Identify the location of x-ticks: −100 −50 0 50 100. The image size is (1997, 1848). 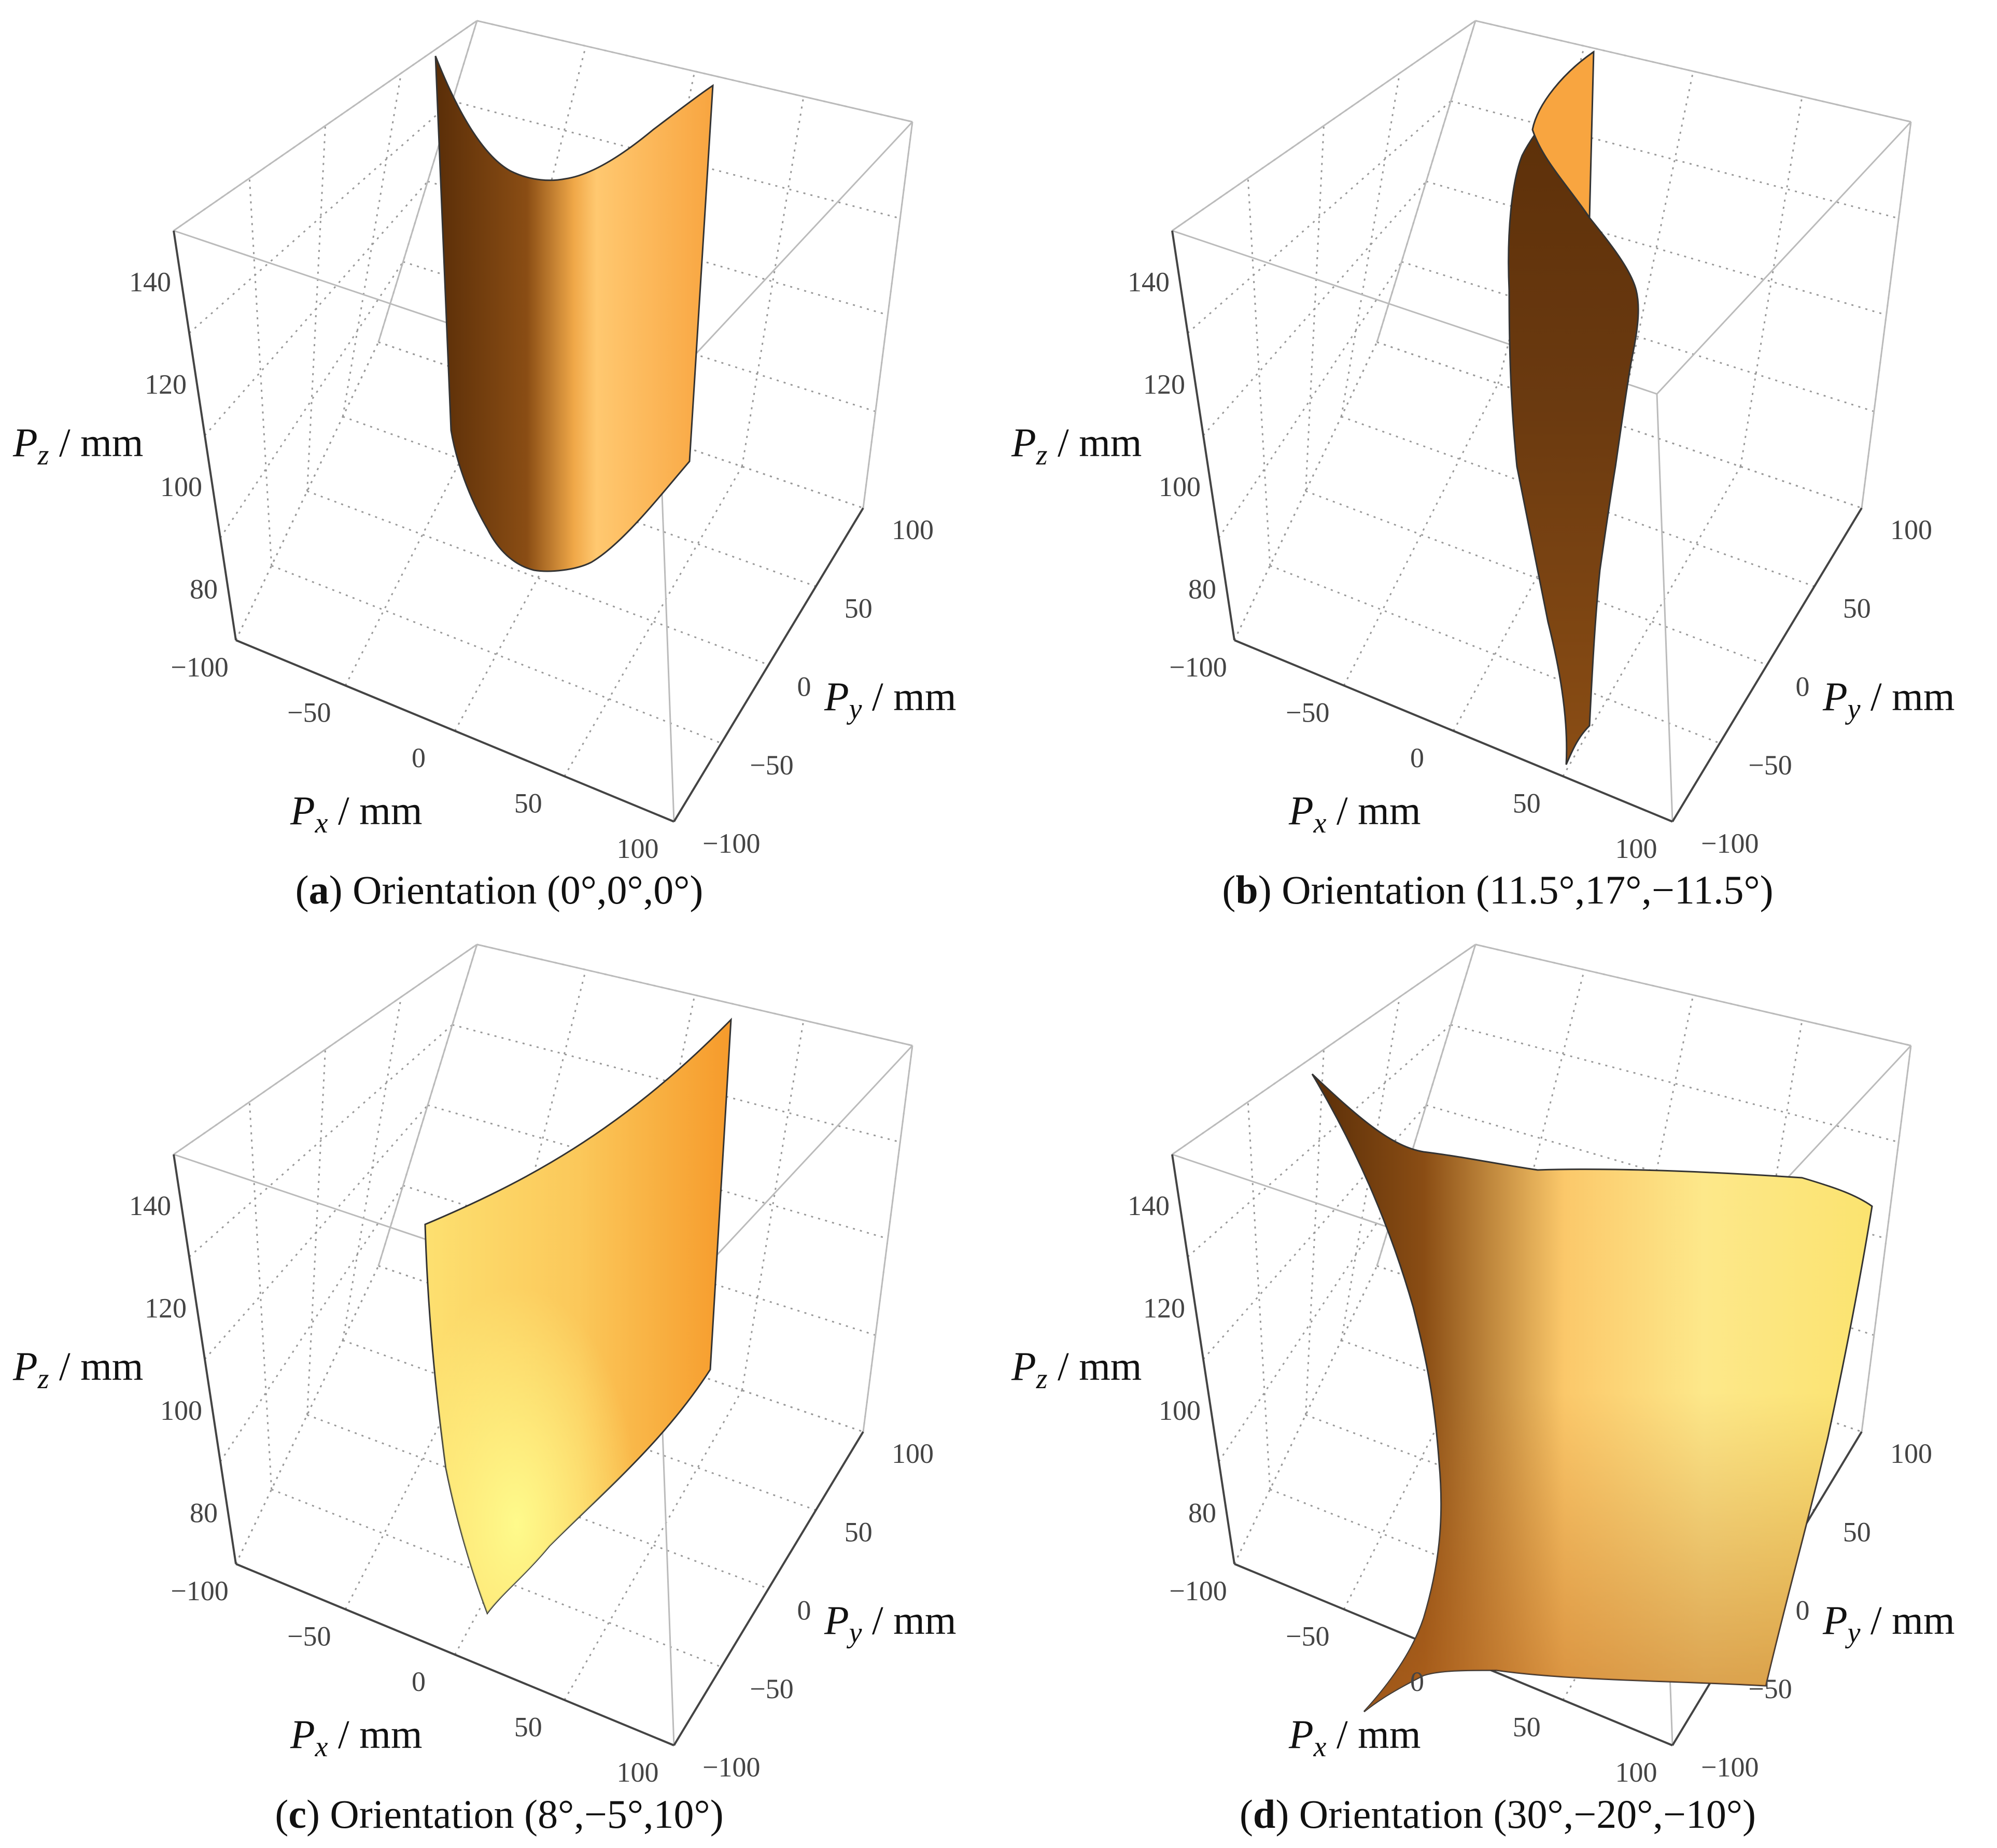
(414, 1681).